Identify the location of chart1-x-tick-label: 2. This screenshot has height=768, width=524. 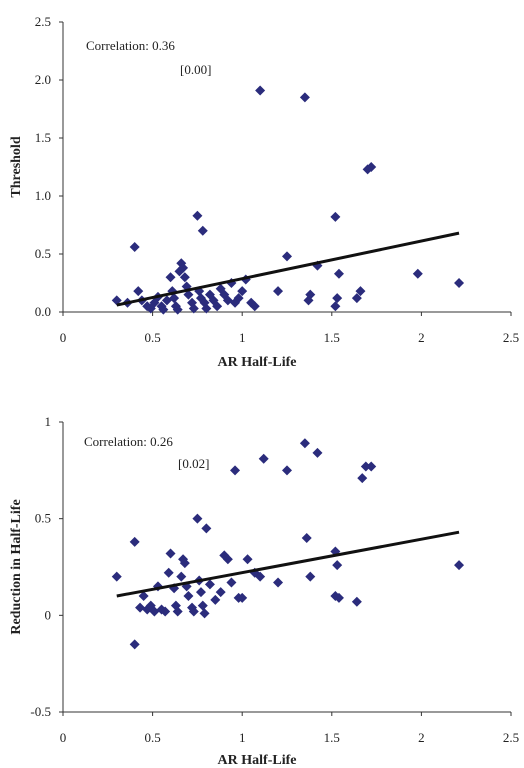
(421, 337).